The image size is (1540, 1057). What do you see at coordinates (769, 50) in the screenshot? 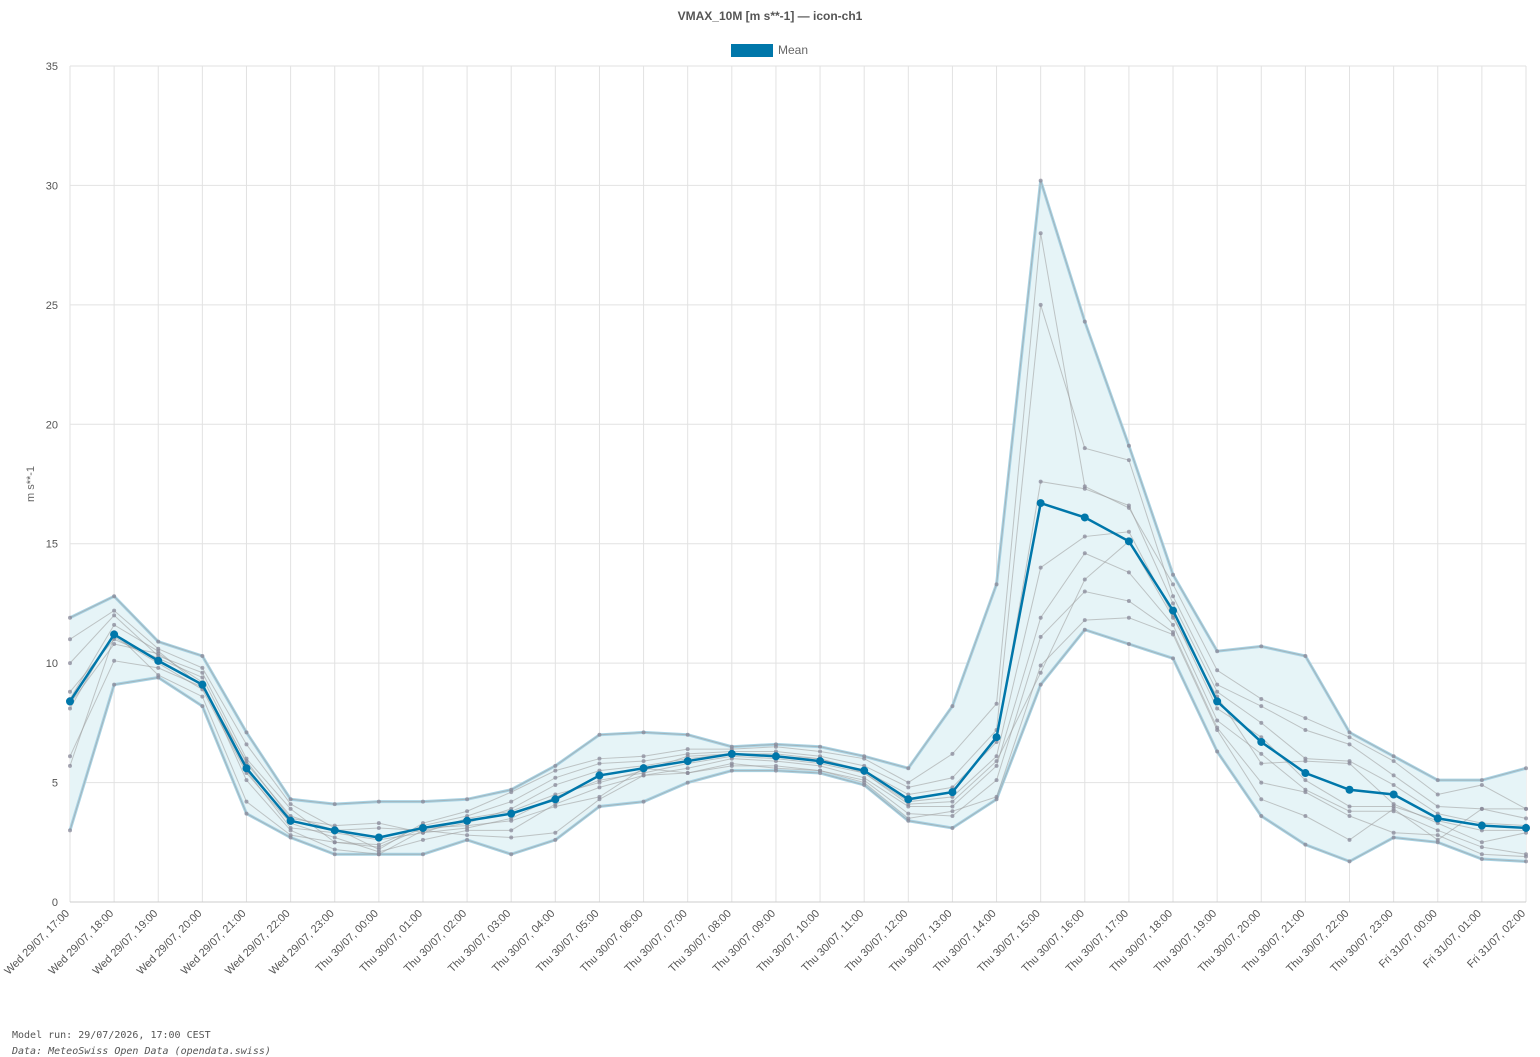
I see `legend: Mean` at bounding box center [769, 50].